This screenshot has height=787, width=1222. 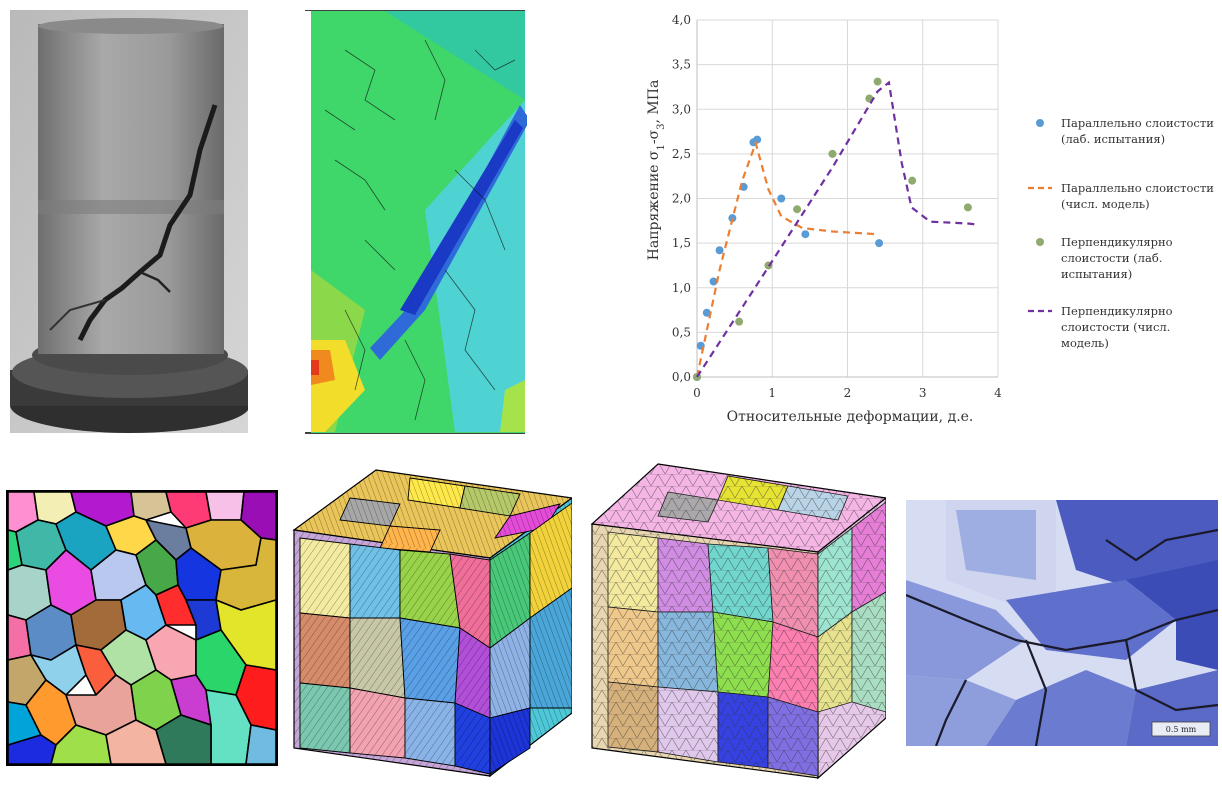 I want to click on grain-cube-hatched, so click(x=431, y=623).